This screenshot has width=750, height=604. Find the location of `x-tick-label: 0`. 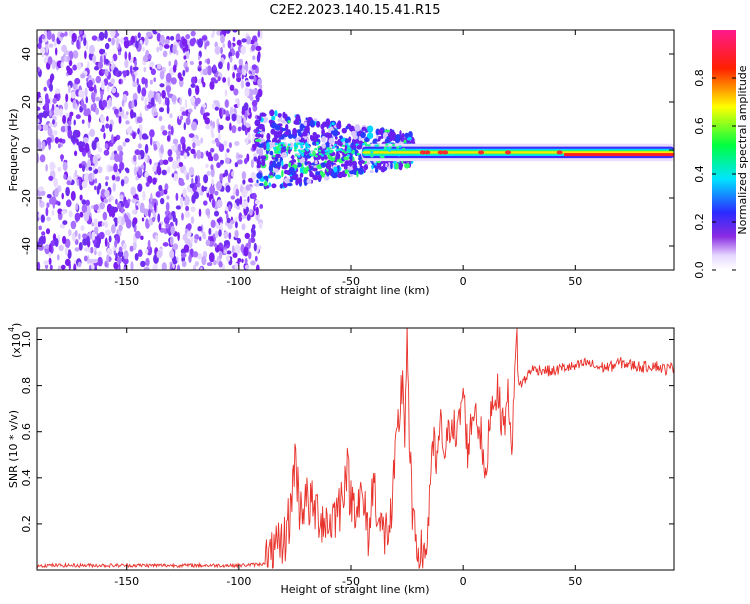

x-tick-label: 0 is located at coordinates (463, 581).